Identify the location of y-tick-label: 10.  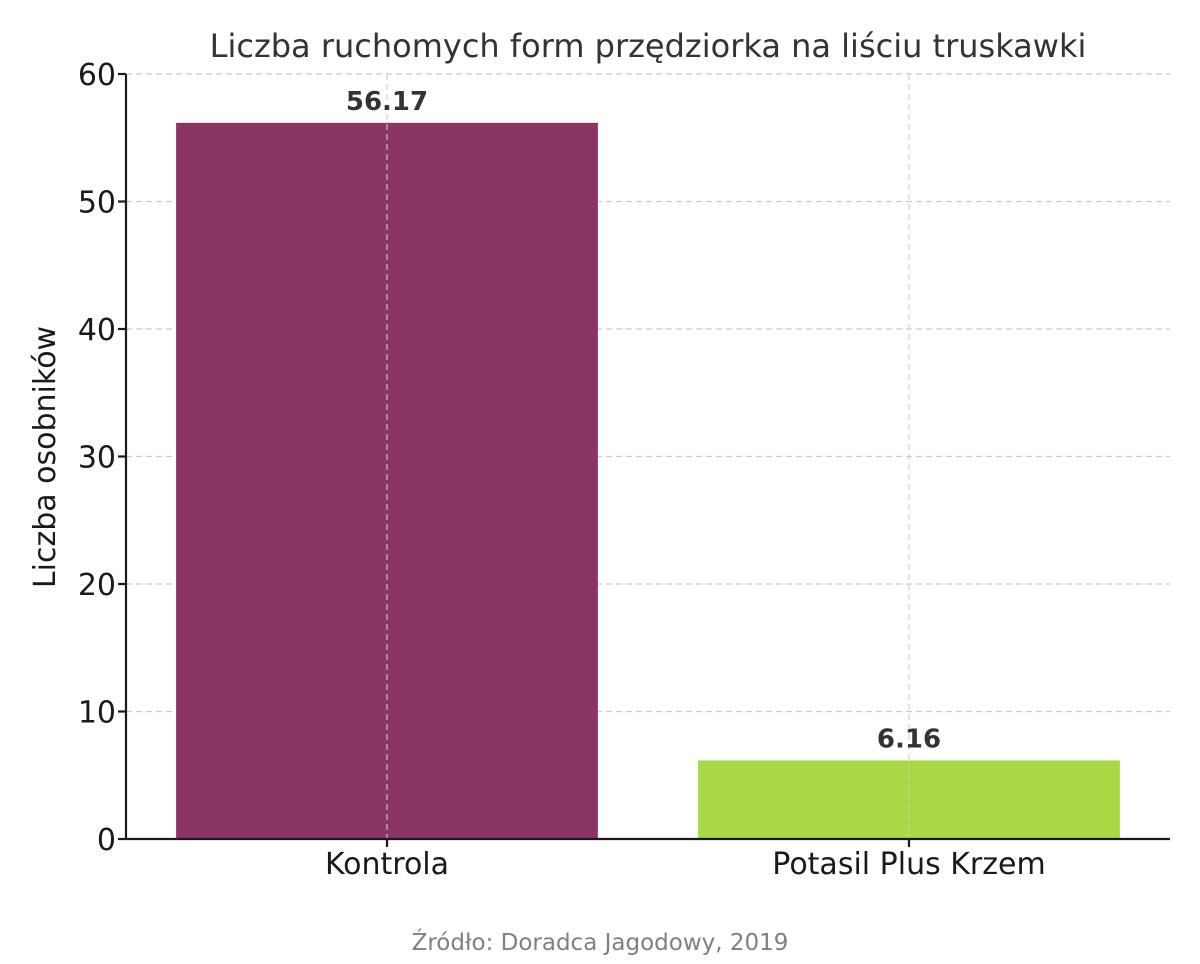
(97, 713).